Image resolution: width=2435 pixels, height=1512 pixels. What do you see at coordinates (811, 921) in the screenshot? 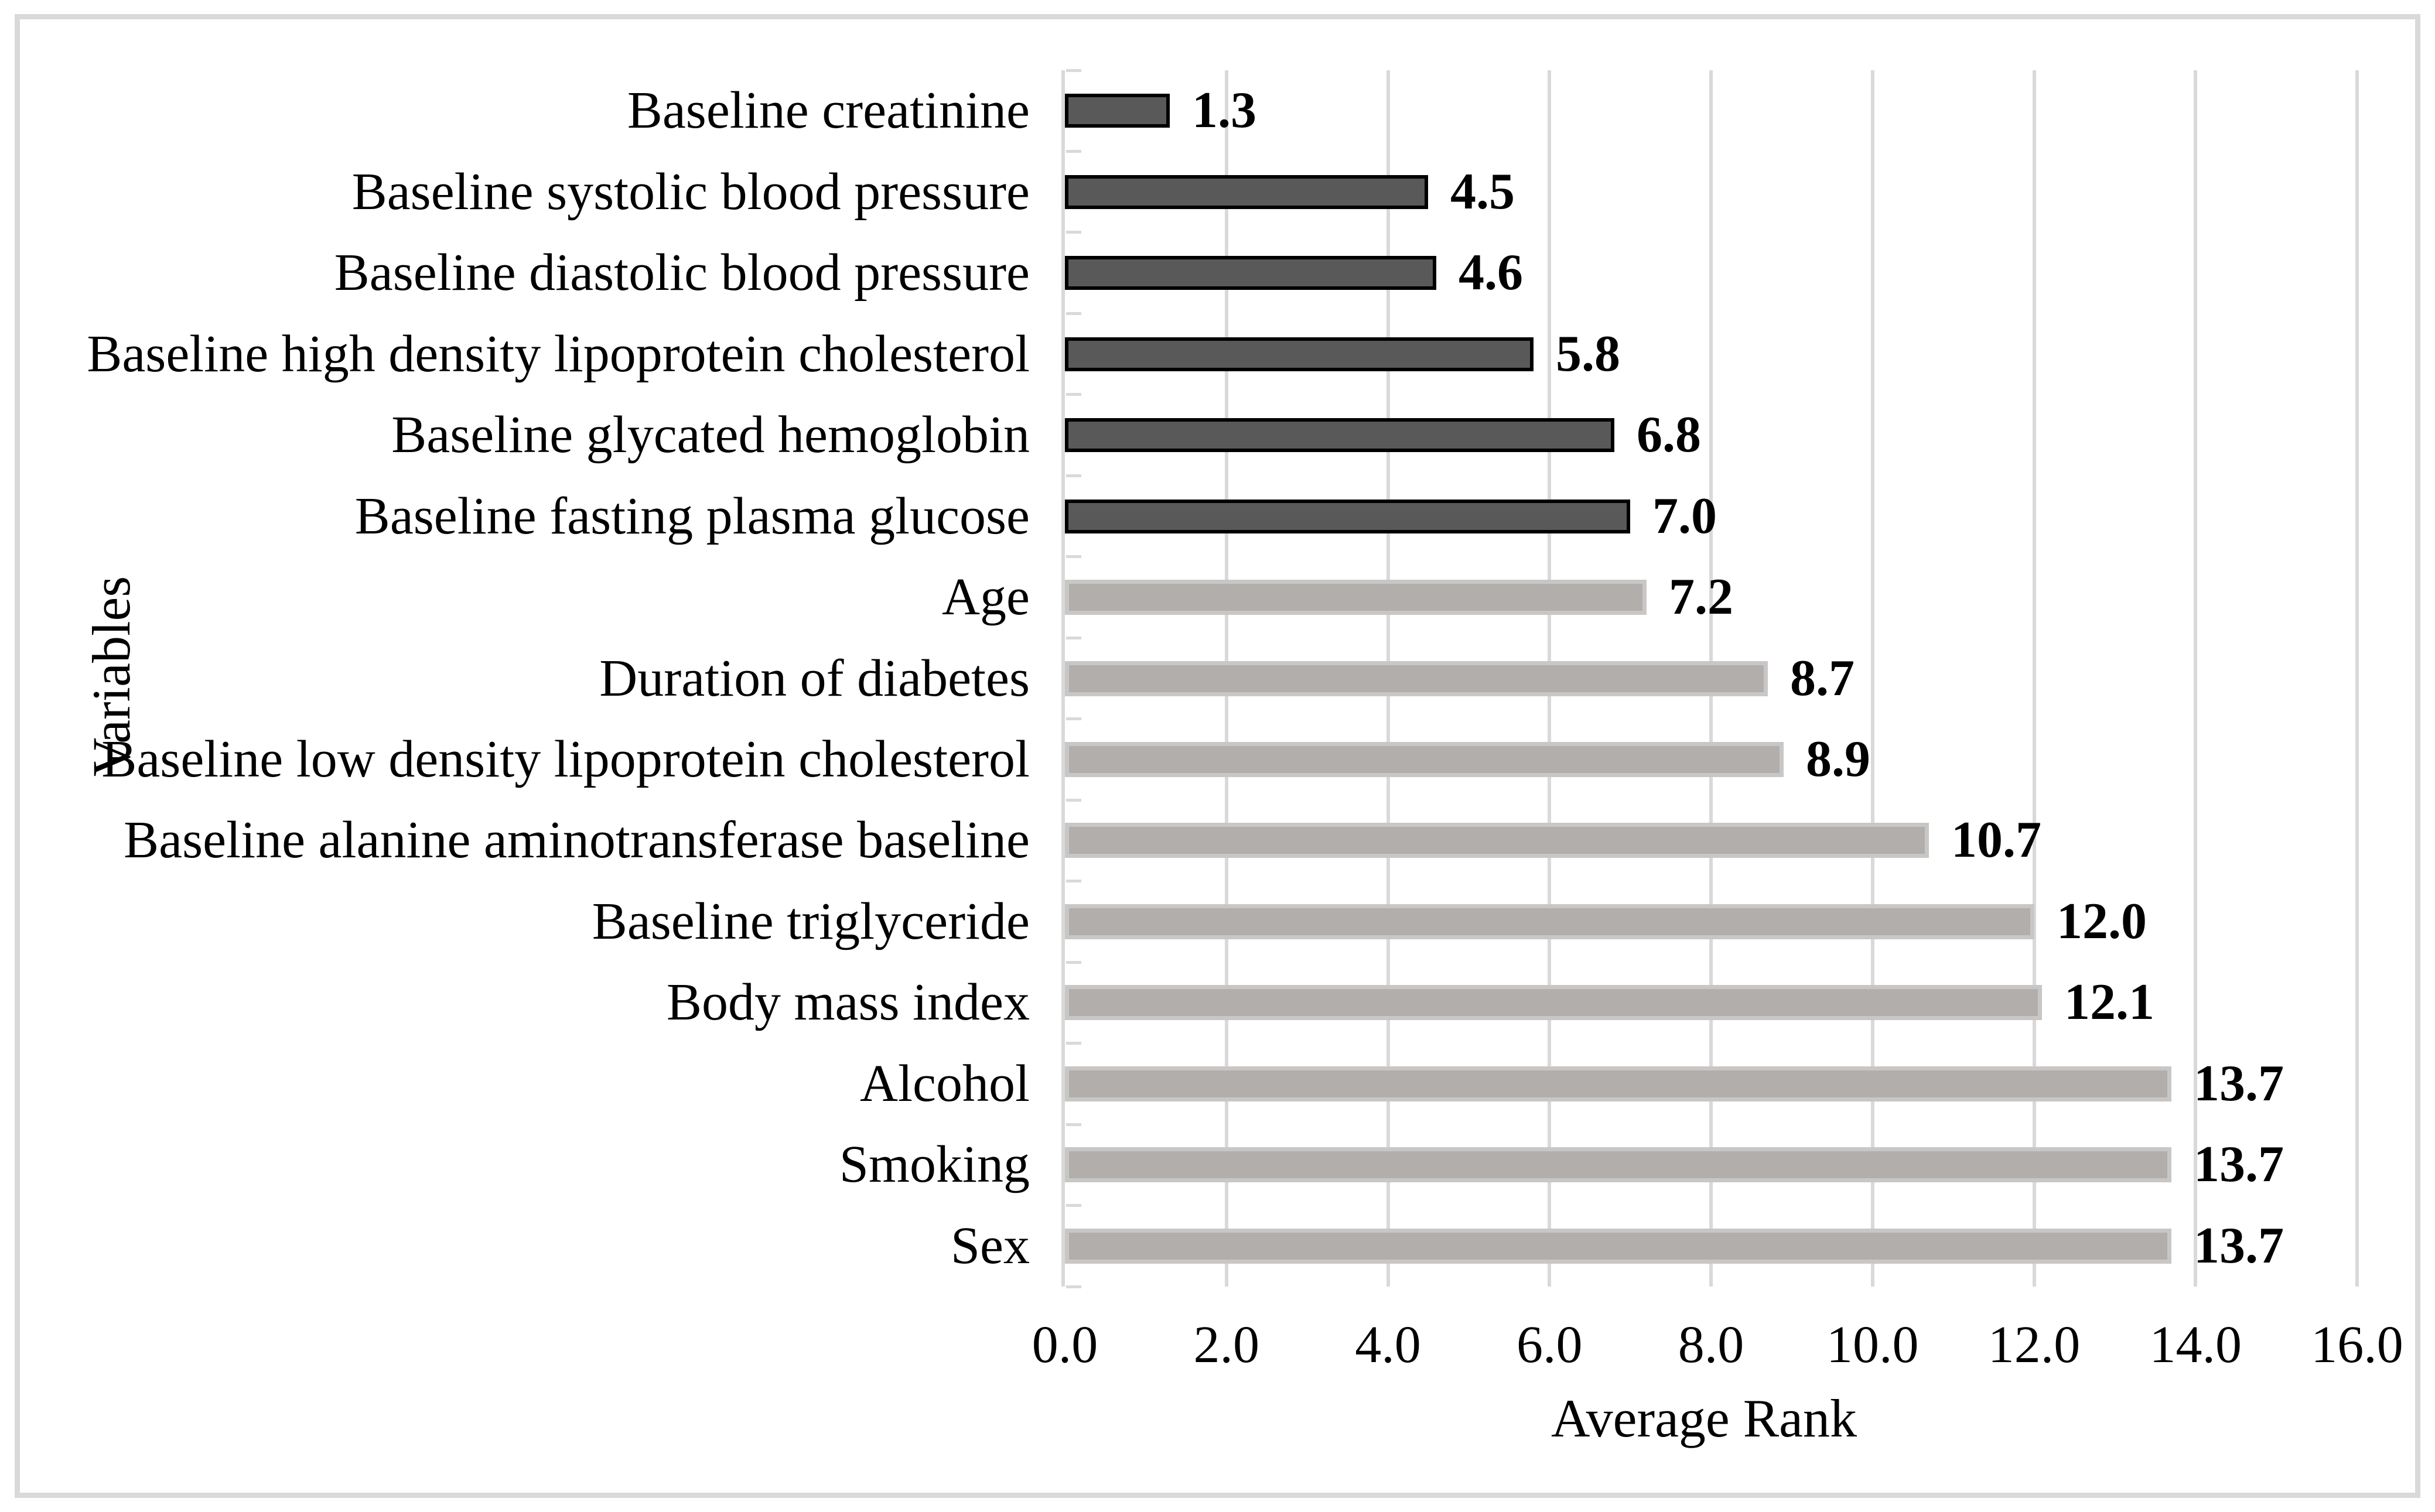
I see `category-label: Baseline triglyceride` at bounding box center [811, 921].